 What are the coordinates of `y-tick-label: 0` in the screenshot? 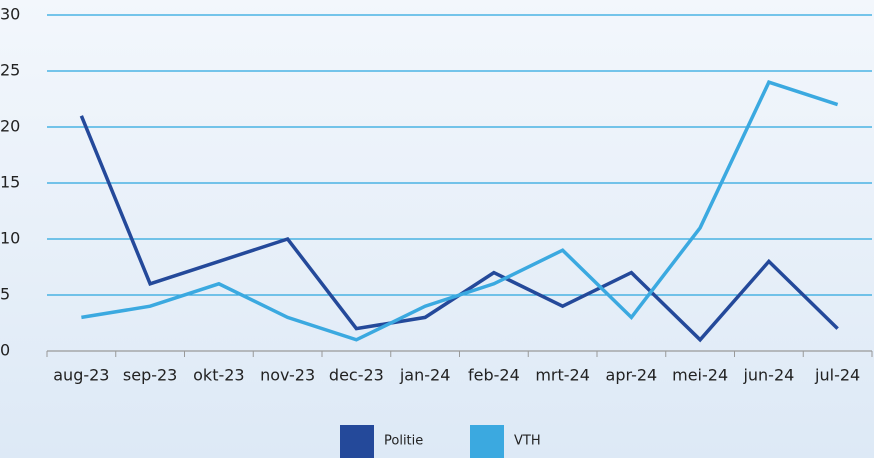 It's located at (5, 350).